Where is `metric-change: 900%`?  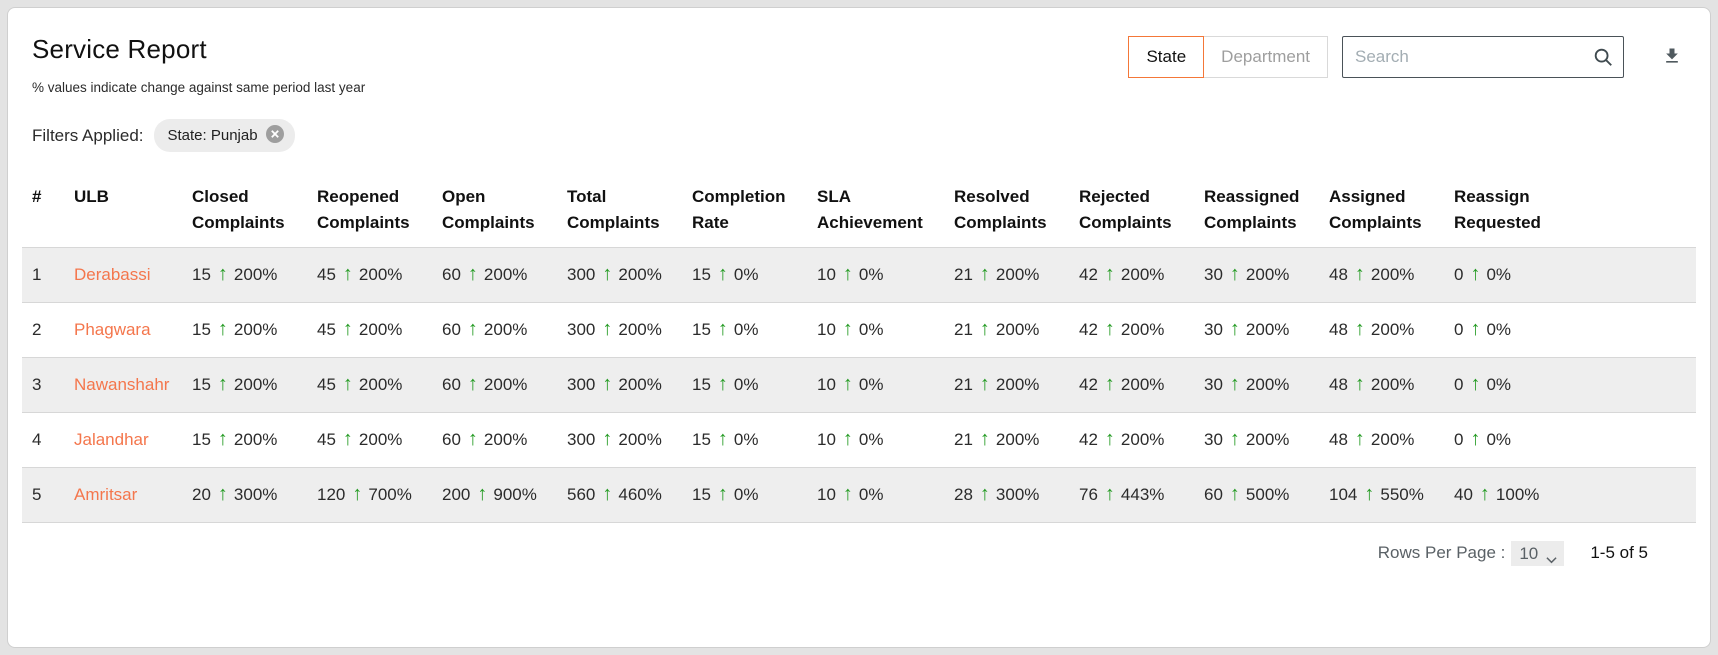
metric-change: 900% is located at coordinates (515, 495).